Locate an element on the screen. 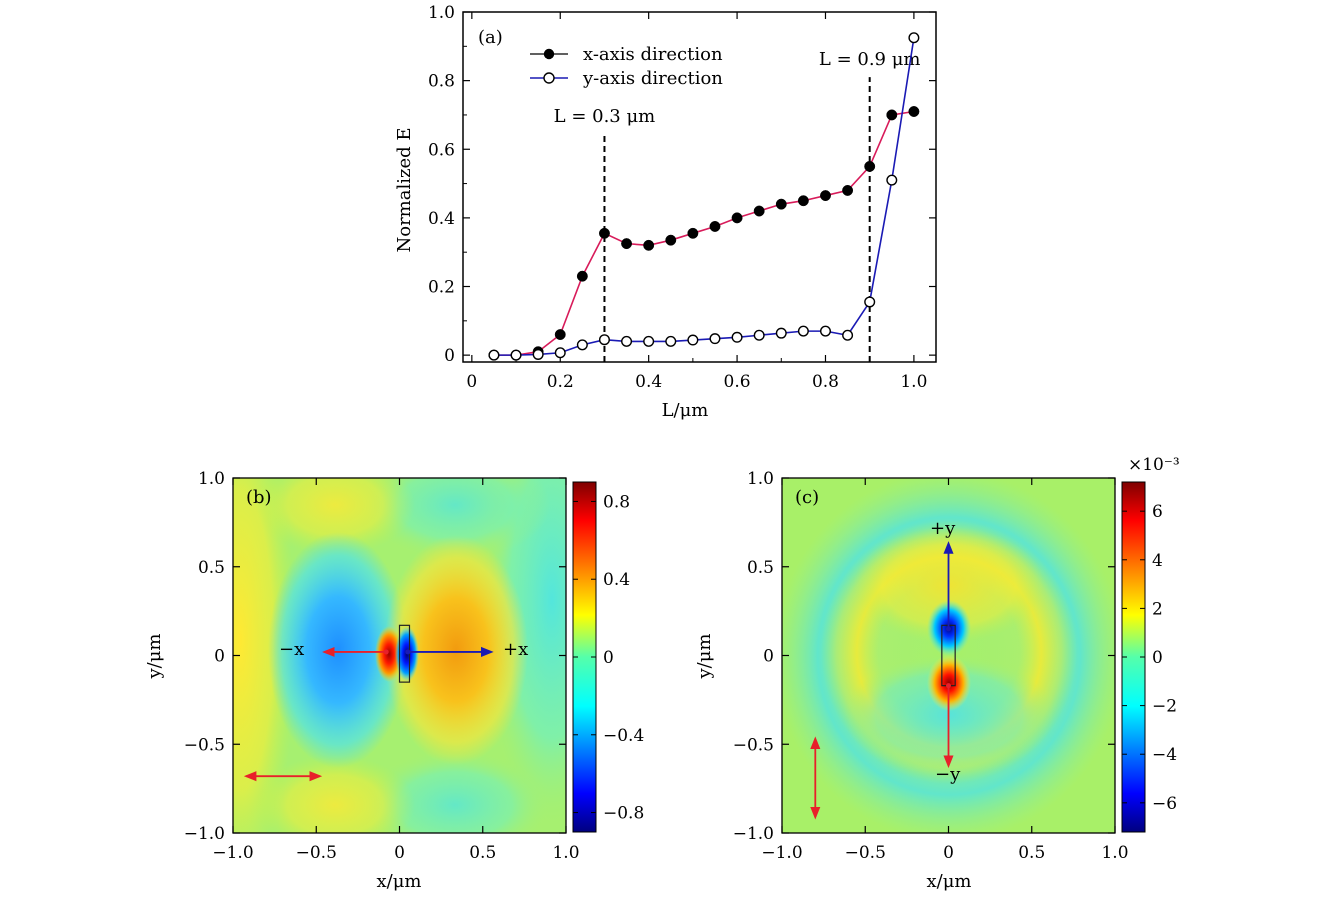 Image resolution: width=1339 pixels, height=898 pixels. panel-b-xtick-label: −1.0 is located at coordinates (232, 853).